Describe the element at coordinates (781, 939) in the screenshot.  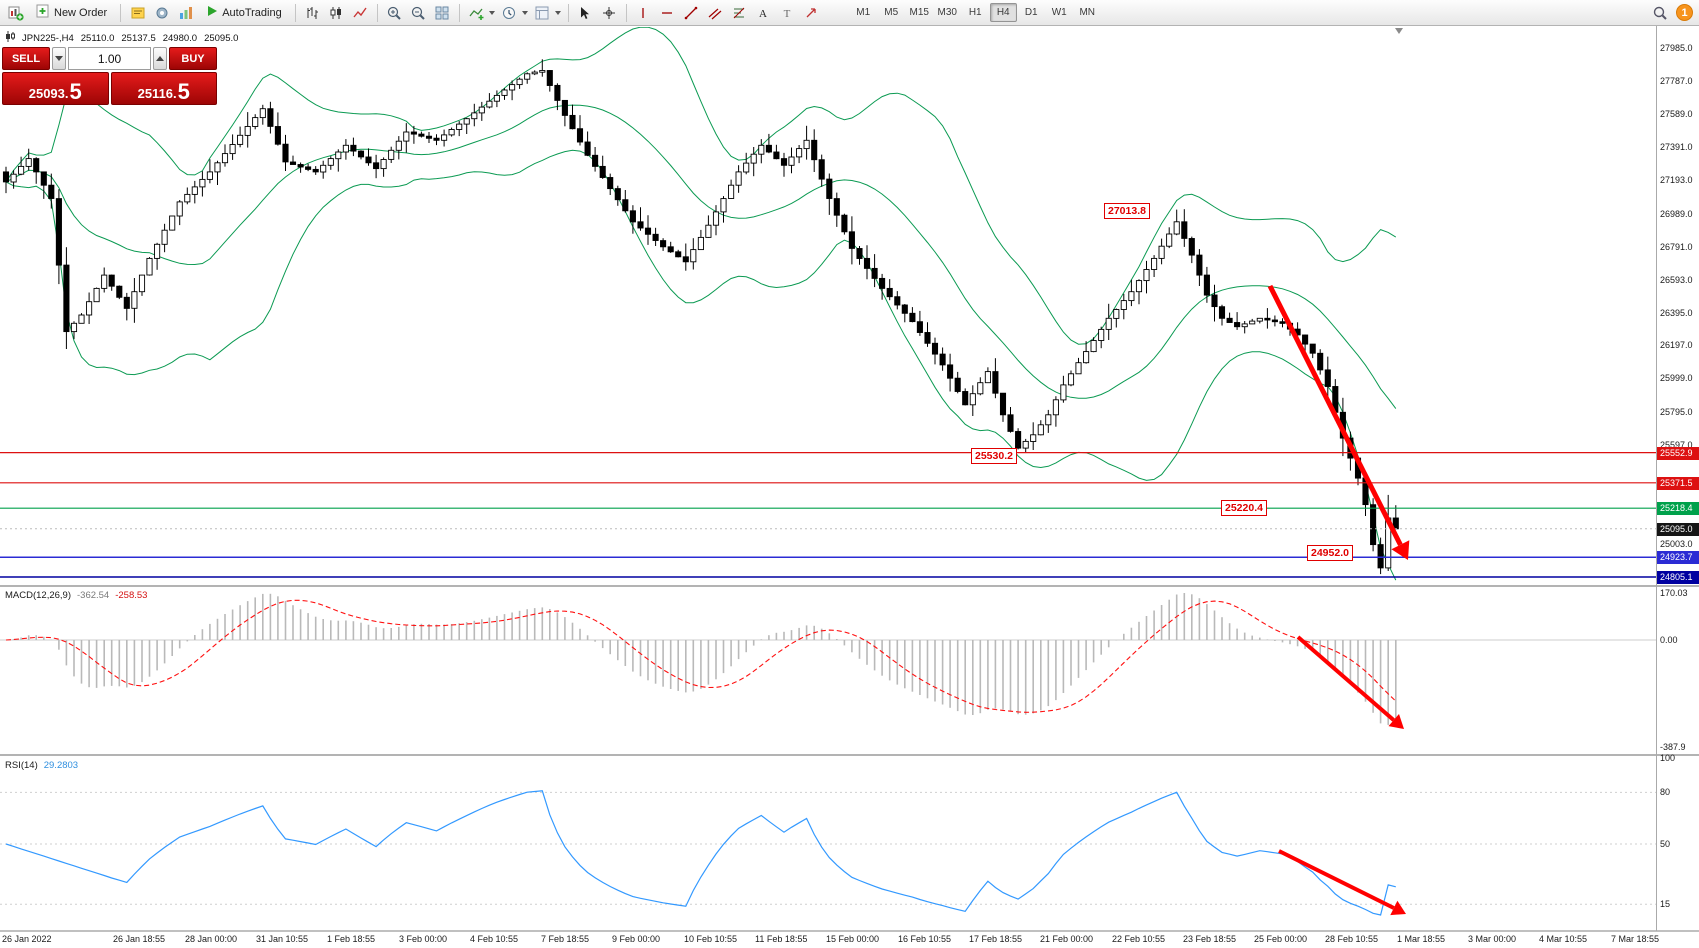
I see `time-axis-label: 11 Feb 18:55` at that location.